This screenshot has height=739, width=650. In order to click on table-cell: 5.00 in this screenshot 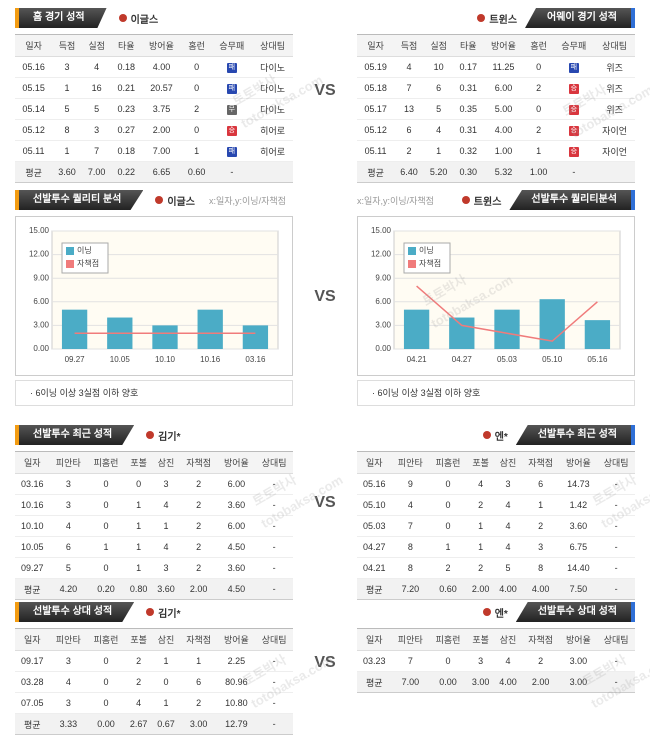, I will do `click(503, 109)`.